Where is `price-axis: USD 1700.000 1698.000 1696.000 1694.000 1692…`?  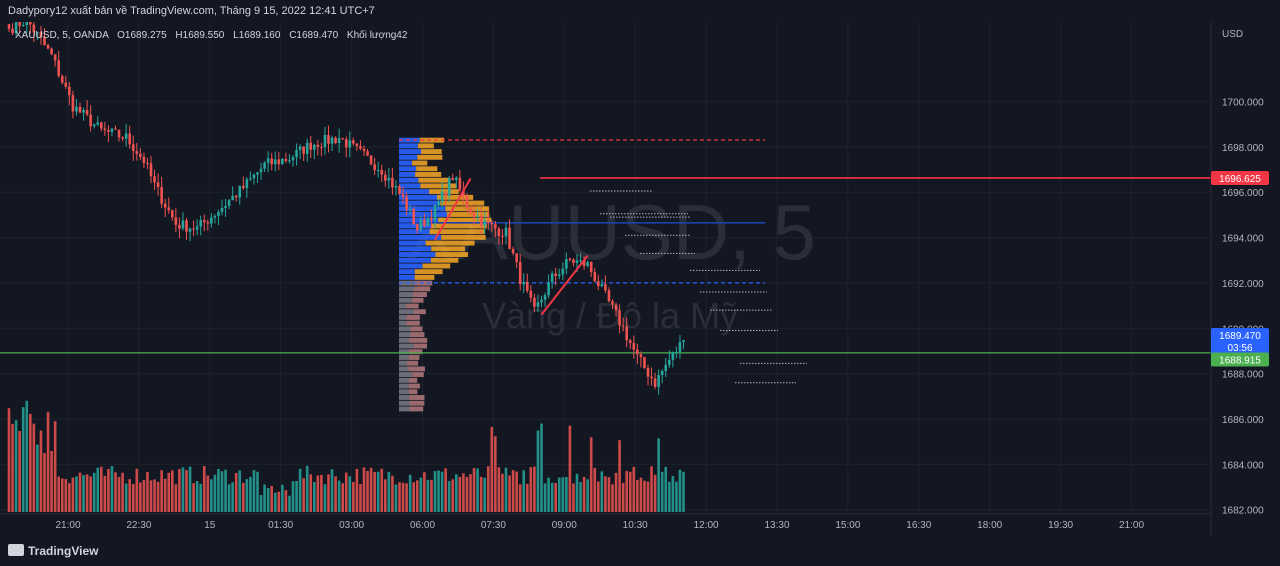
price-axis: USD 1700.000 1698.000 1696.000 1694.000 1692… is located at coordinates (1237, 279).